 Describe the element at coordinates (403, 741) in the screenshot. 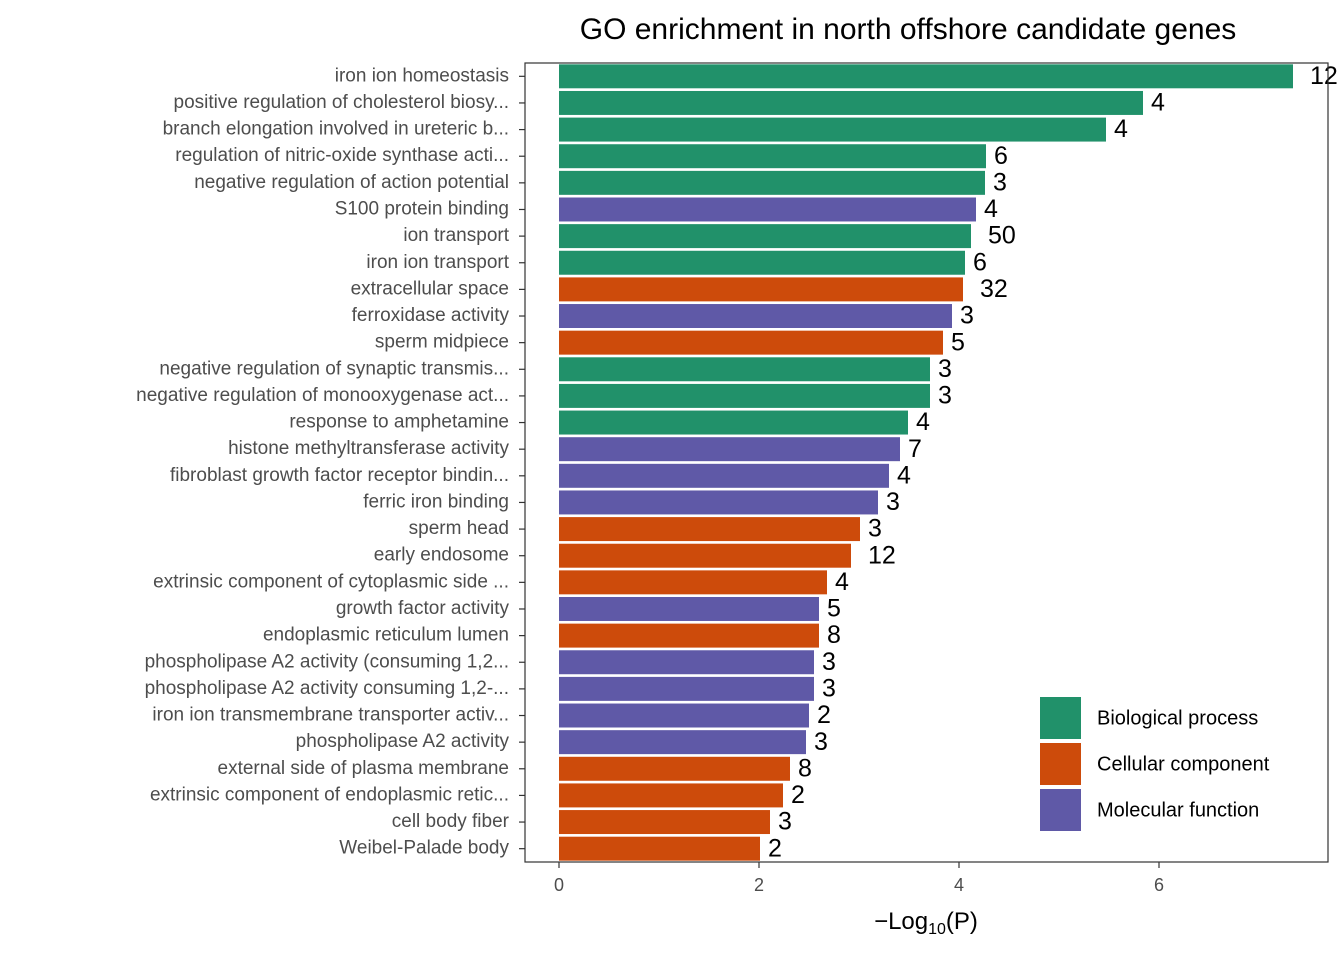

I see `y-tick-label: phospholipase A2 activity` at that location.